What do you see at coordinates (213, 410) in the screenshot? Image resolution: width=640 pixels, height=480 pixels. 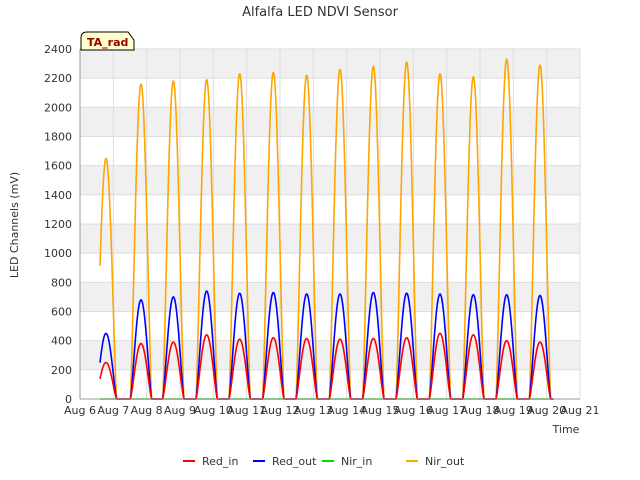 I see `x-tick-label: Aug 10` at bounding box center [213, 410].